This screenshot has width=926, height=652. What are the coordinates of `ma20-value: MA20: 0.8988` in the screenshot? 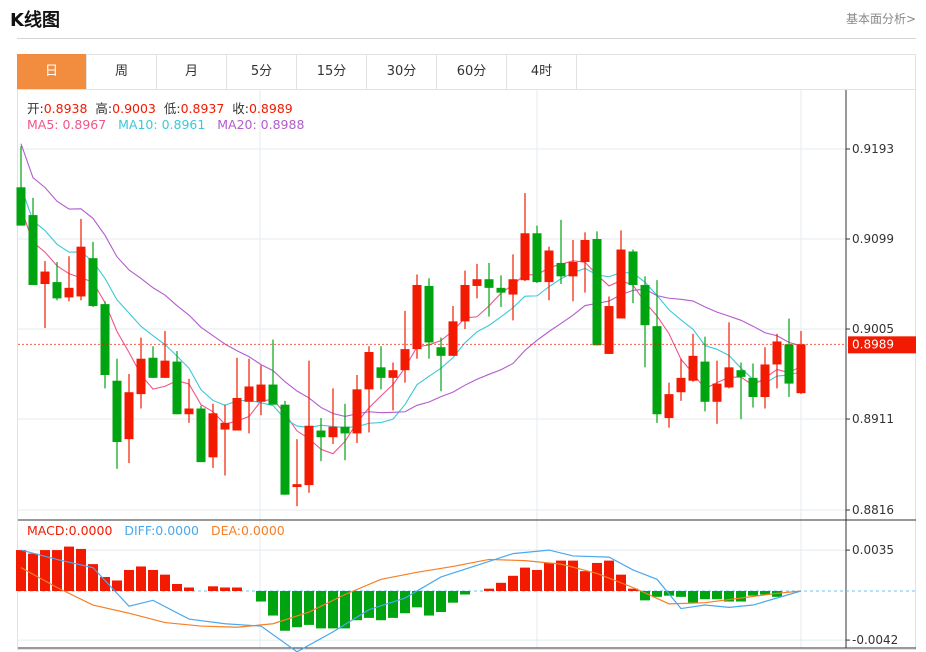 It's located at (261, 124).